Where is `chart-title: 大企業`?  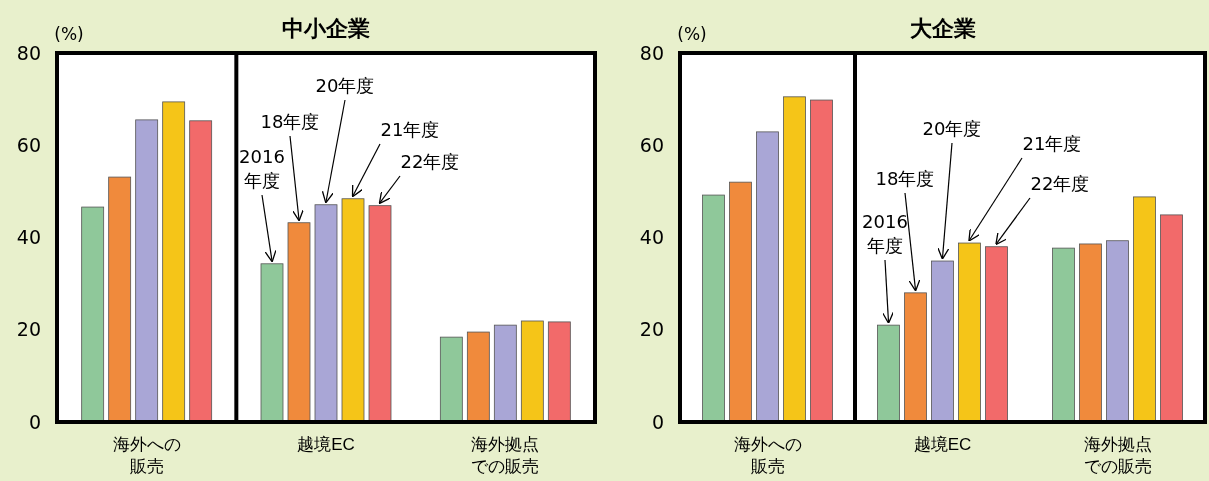 chart-title: 大企業 is located at coordinates (942, 28).